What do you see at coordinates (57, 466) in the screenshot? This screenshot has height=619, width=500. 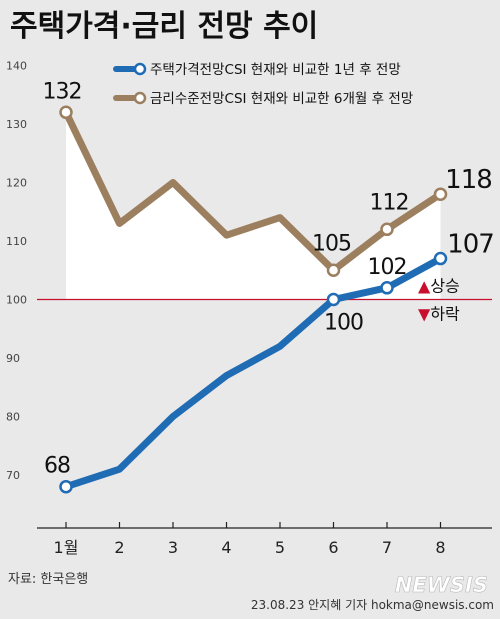 I see `data-label: 68` at bounding box center [57, 466].